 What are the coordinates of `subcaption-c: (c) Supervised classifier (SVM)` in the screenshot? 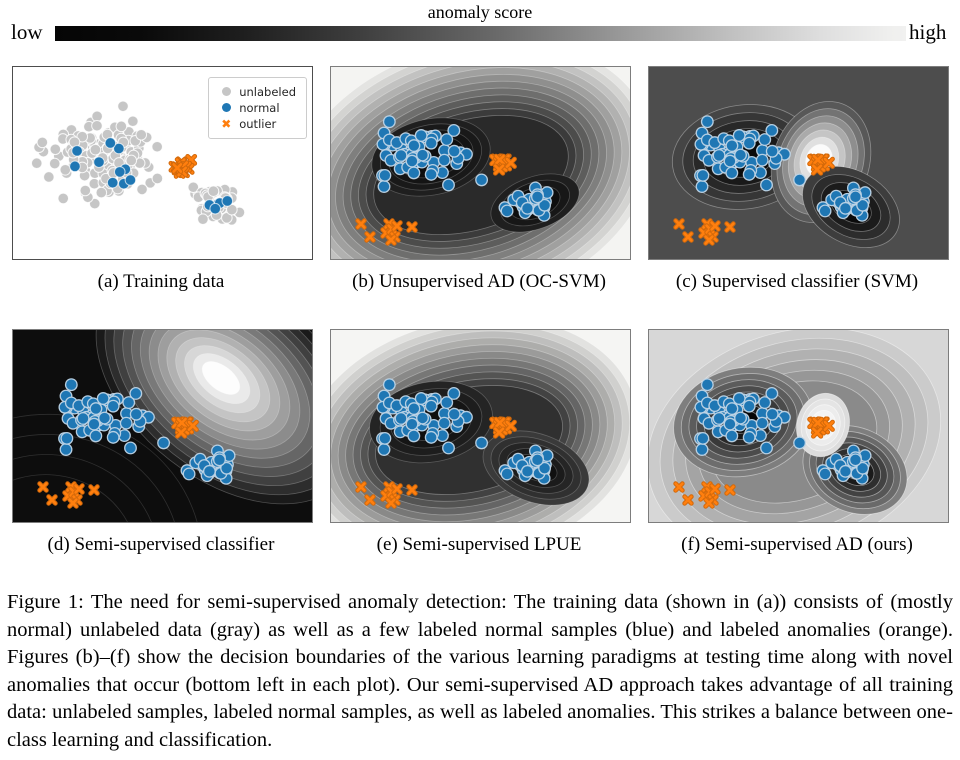 It's located at (797, 281).